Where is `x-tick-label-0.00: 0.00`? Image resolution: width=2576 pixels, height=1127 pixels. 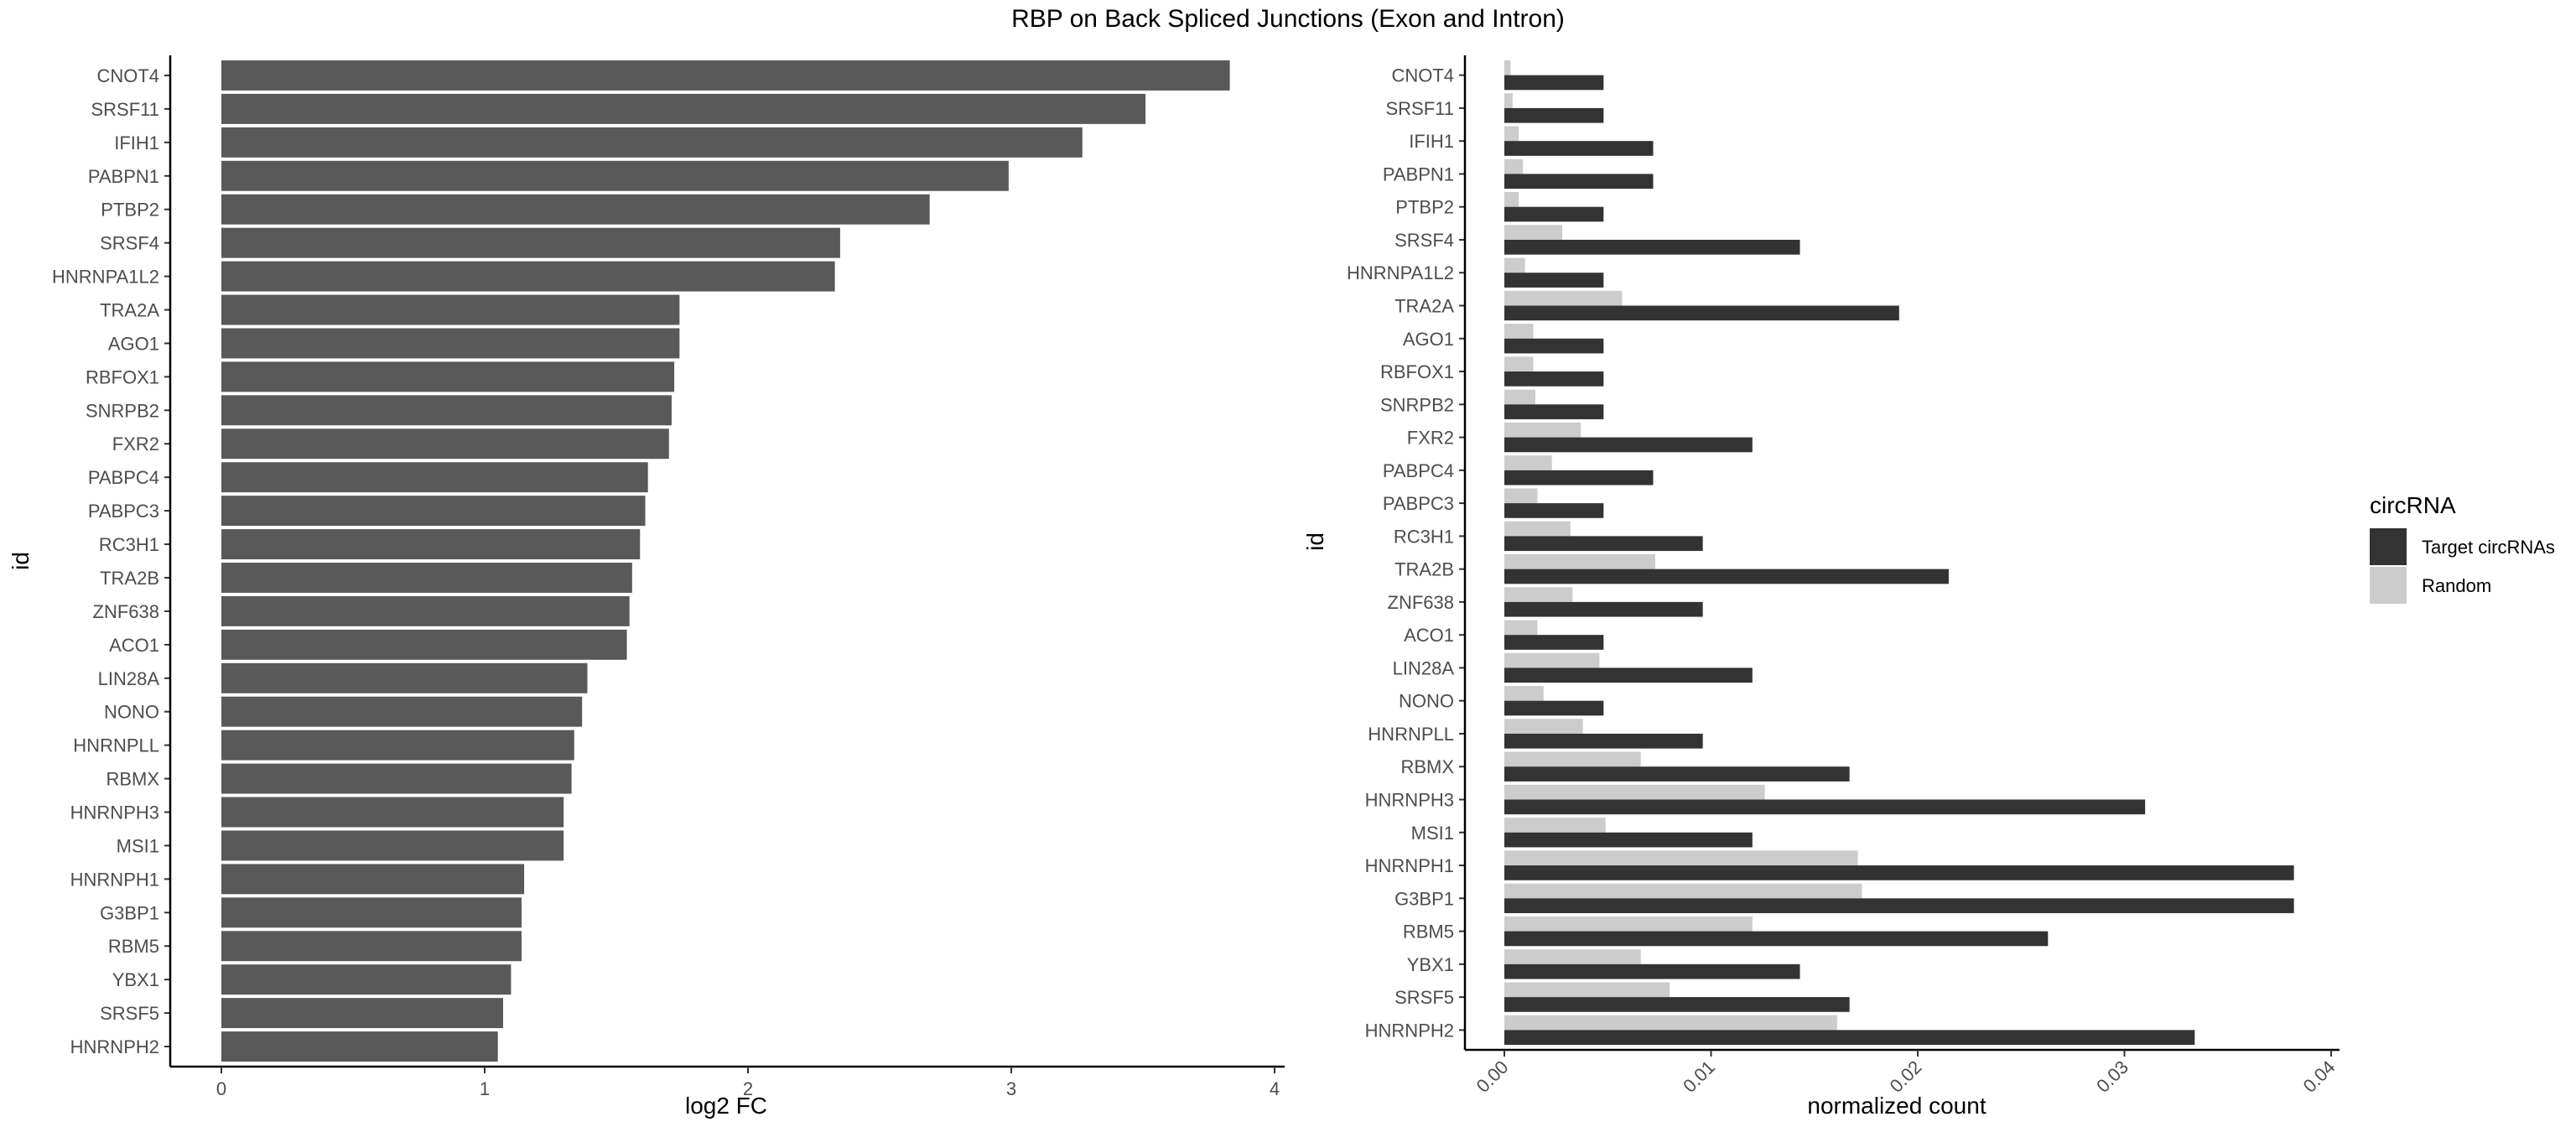
x-tick-label-0.00: 0.00 is located at coordinates (1492, 1077).